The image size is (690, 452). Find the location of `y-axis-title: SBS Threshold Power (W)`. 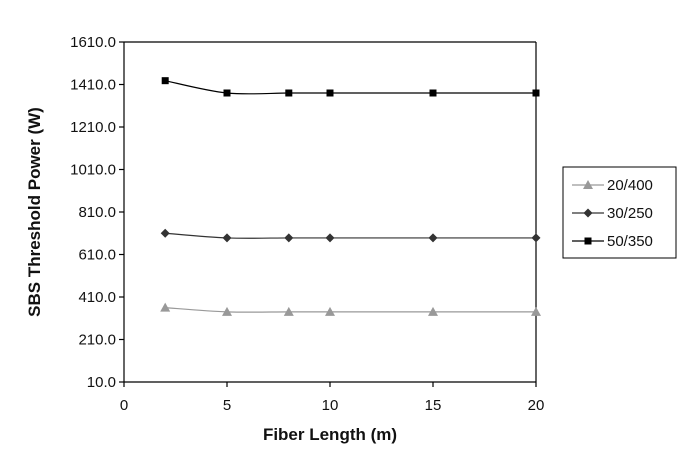

y-axis-title: SBS Threshold Power (W) is located at coordinates (34, 212).